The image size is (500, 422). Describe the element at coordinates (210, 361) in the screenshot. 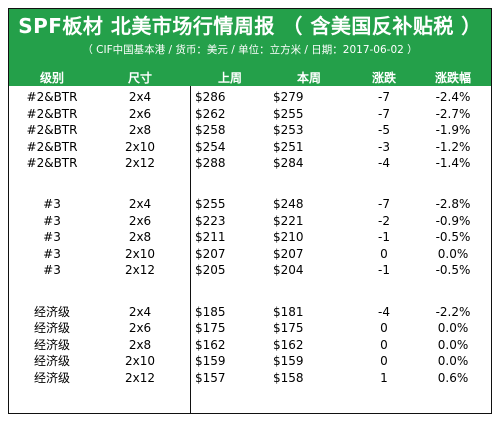

I see `cell-last-week: $159` at that location.